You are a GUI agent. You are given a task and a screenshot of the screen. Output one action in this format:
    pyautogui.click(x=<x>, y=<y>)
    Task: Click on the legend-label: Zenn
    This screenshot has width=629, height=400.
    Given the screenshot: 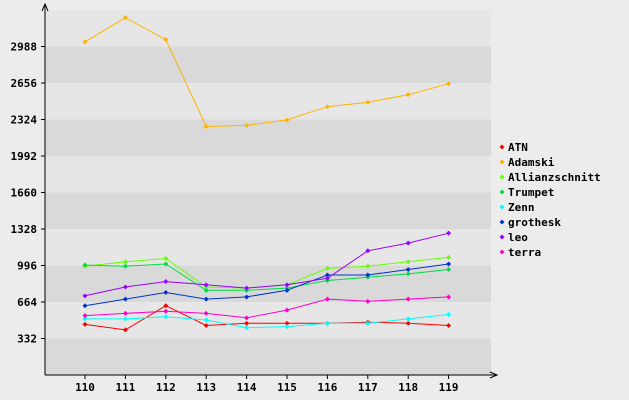 What is the action you would take?
    pyautogui.click(x=521, y=207)
    